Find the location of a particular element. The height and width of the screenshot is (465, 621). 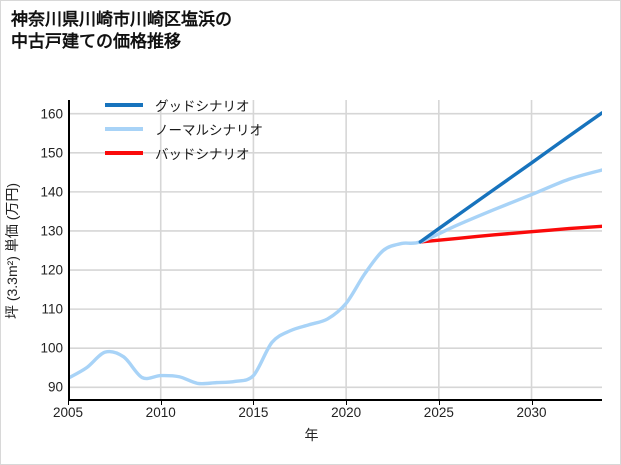

x-axis-spine is located at coordinates (335, 400).